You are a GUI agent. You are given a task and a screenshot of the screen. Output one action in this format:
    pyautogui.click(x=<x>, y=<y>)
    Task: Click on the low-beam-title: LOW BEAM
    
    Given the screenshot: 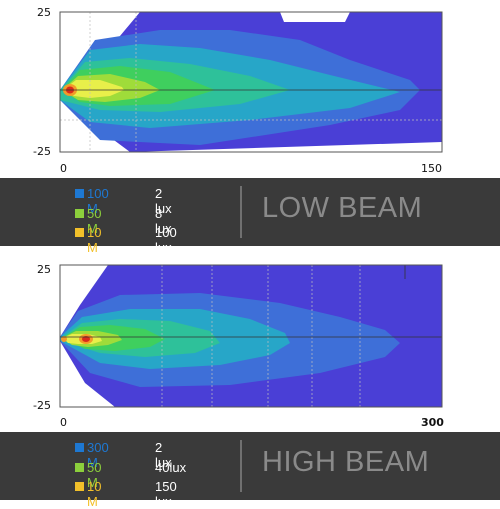 What is the action you would take?
    pyautogui.click(x=342, y=208)
    